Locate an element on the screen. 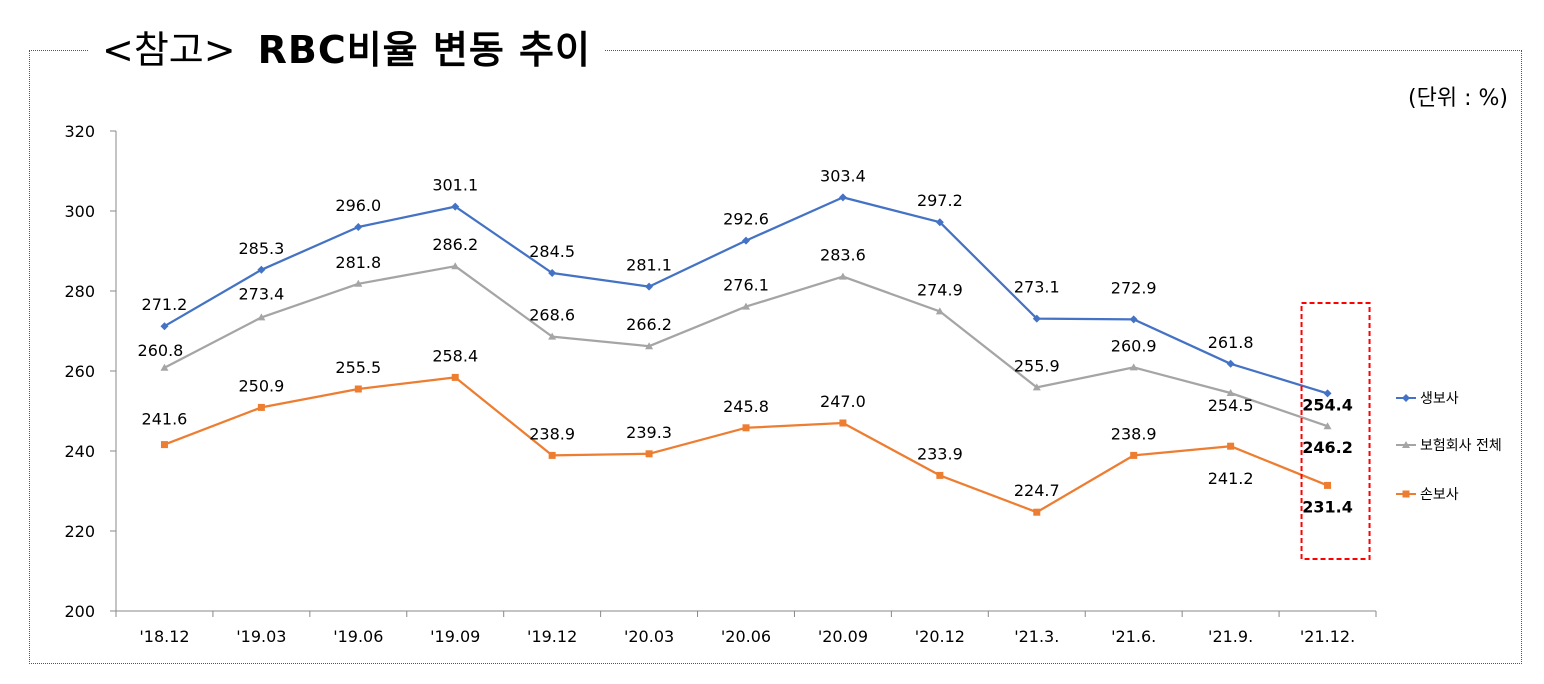  data-label: 254.4 is located at coordinates (1327, 404).